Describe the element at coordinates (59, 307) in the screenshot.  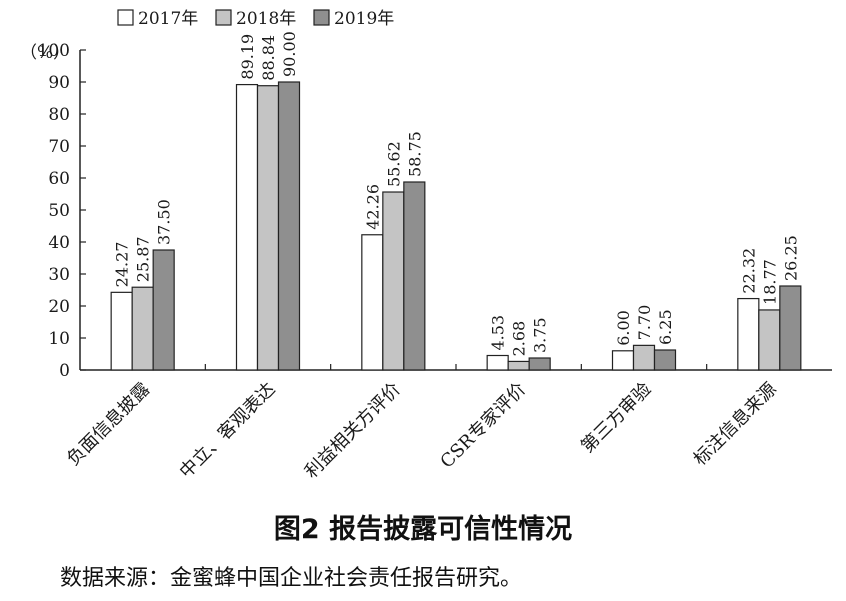
I see `y-tick-label: 20` at that location.